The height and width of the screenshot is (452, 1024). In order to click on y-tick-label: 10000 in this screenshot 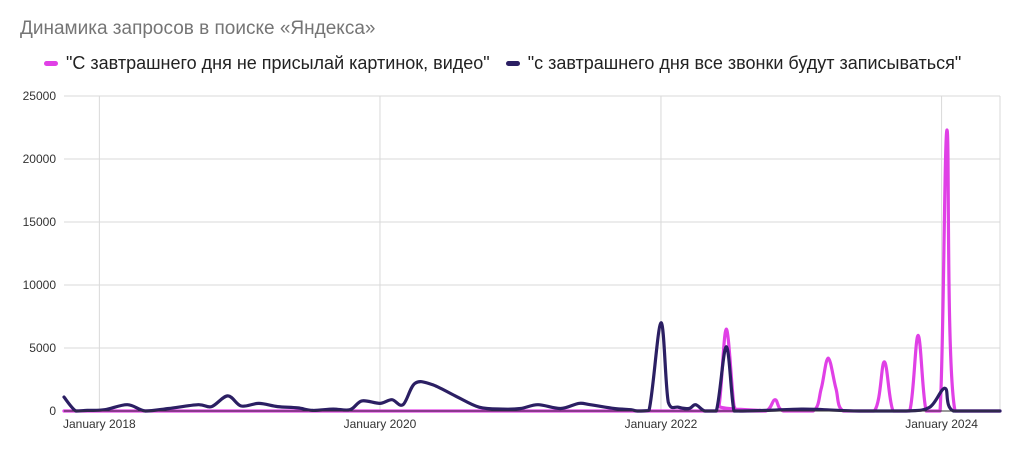, I will do `click(40, 285)`.